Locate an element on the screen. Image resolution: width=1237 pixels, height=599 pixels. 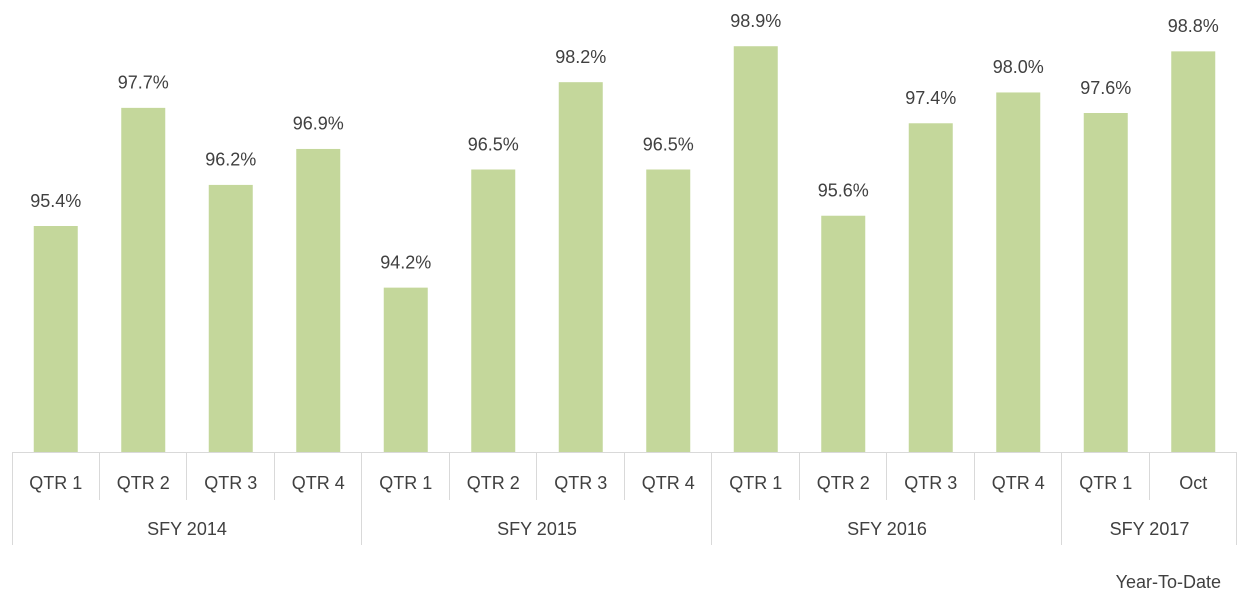
data-label: 97.4% is located at coordinates (930, 98).